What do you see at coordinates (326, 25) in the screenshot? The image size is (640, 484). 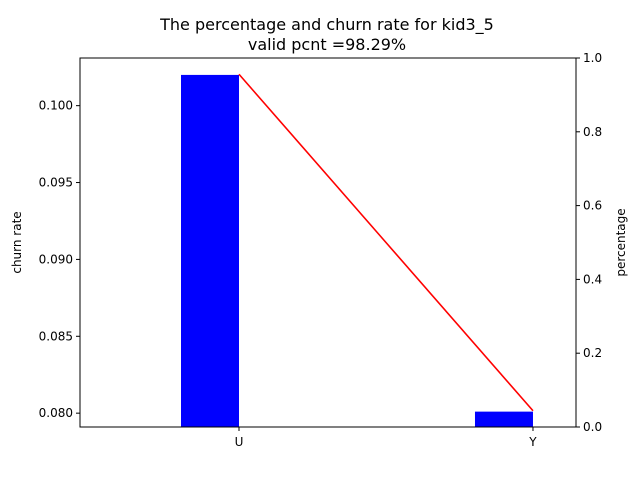 I see `chart-title: The percentage and churn rate for kid3_5` at bounding box center [326, 25].